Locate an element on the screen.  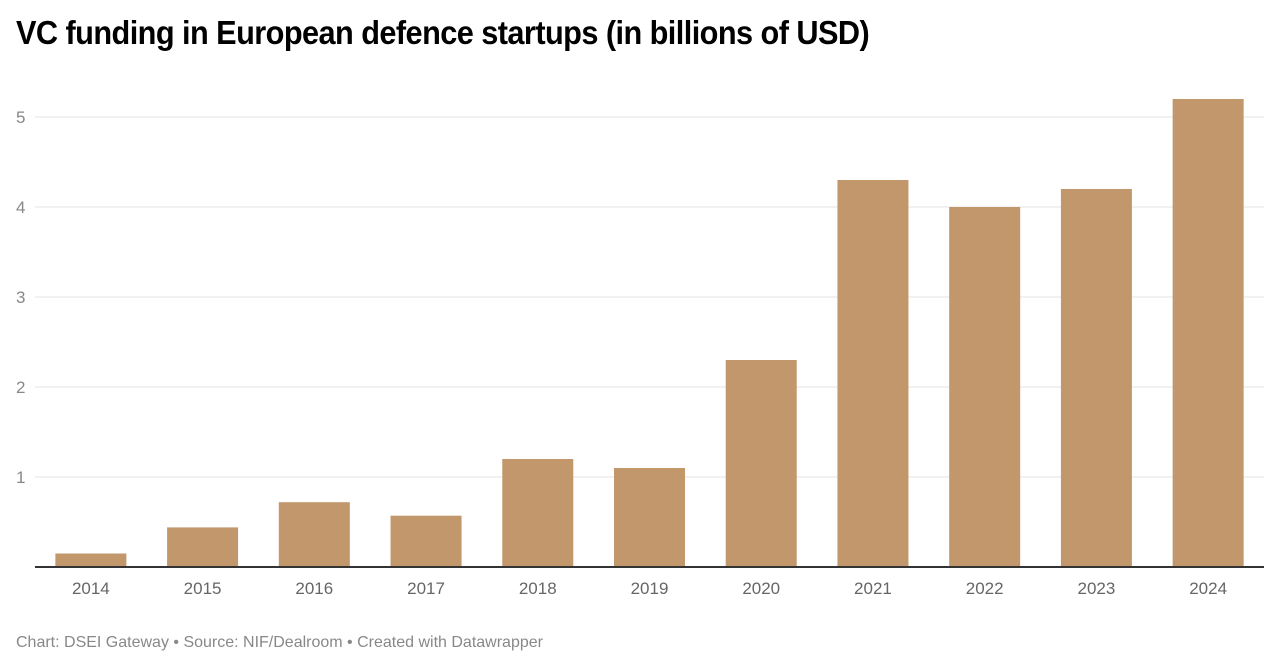
y-axis-ticks: 1 2 3 4 5 is located at coordinates (20, 297).